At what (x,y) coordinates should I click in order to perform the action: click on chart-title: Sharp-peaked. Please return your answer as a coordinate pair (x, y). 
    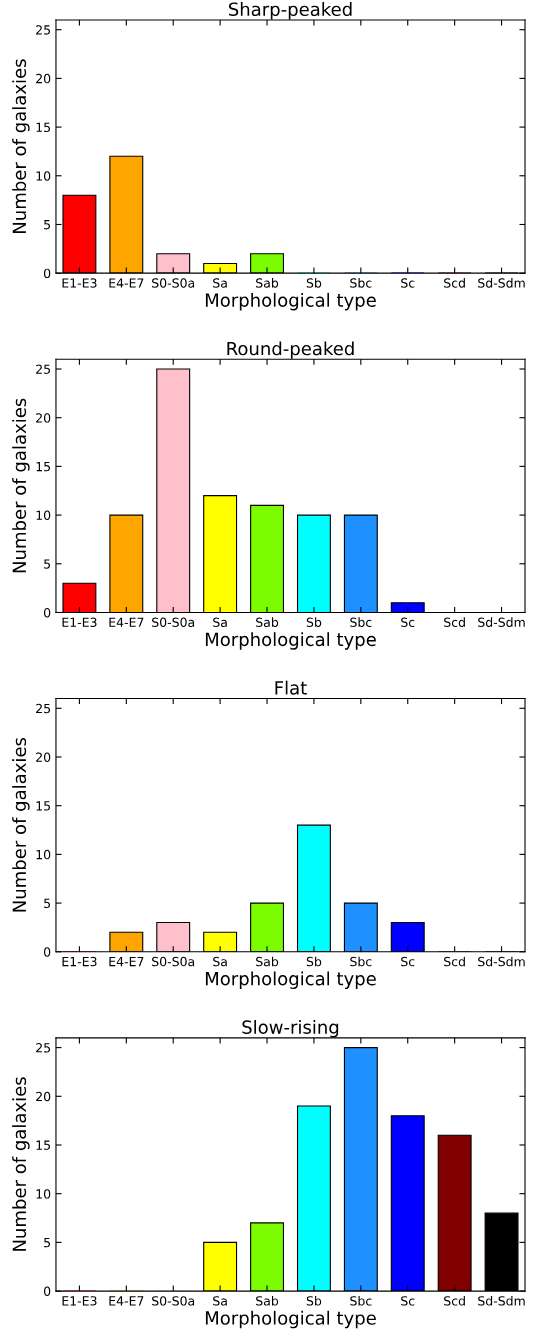
    Looking at the image, I should click on (290, 11).